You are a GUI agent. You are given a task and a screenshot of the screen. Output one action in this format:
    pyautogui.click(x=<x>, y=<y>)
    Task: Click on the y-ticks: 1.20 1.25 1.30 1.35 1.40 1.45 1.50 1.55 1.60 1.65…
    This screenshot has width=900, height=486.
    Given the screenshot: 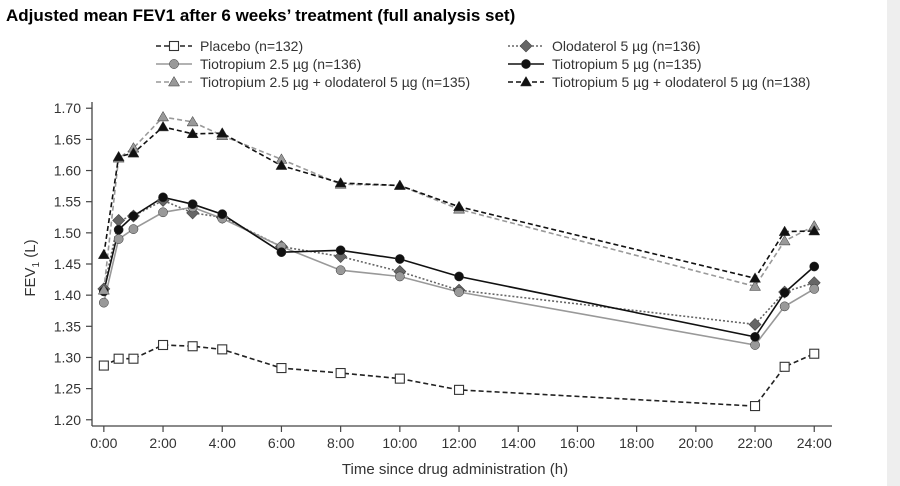 What is the action you would take?
    pyautogui.click(x=73, y=264)
    